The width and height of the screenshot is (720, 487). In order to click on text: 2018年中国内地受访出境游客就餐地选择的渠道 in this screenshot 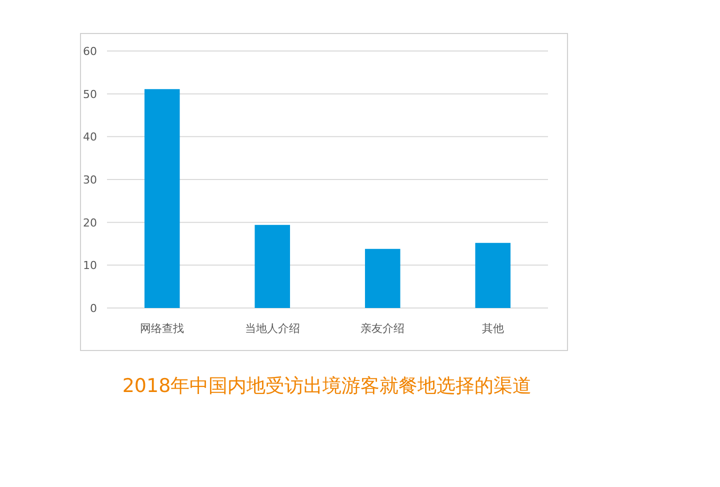, I will do `click(327, 386)`.